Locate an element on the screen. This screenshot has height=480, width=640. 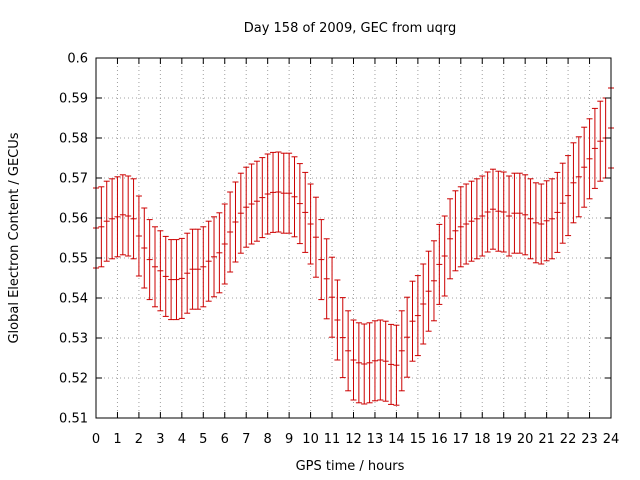
x-tick-label: 2 is located at coordinates (139, 439).